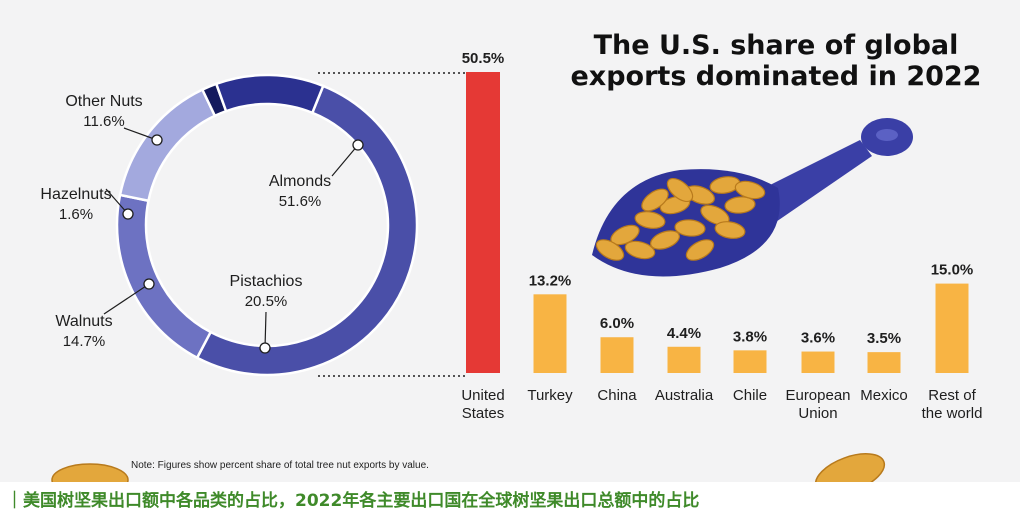 The height and width of the screenshot is (514, 1020). Describe the element at coordinates (103, 101) in the screenshot. I see `label-other-nuts: Other Nuts` at that location.